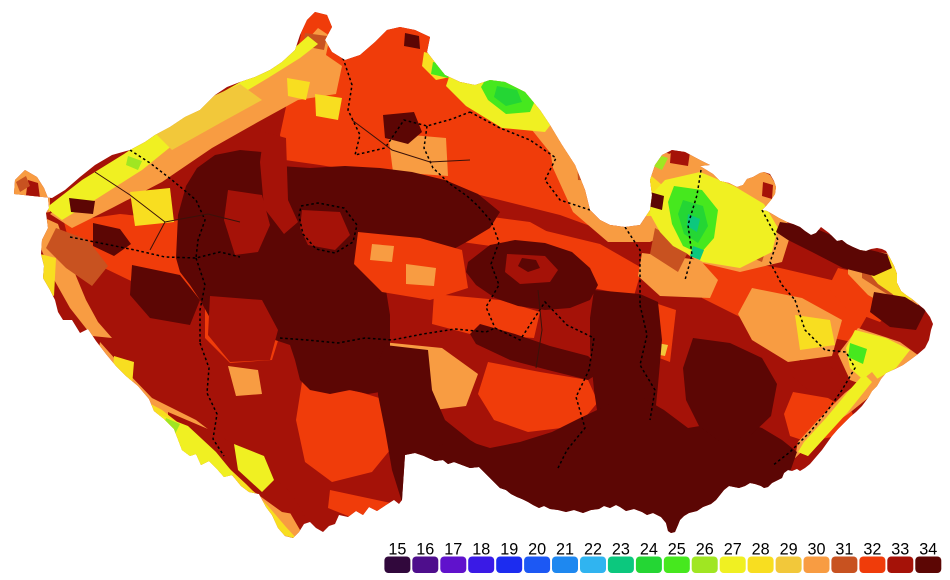 This screenshot has width=950, height=580. What do you see at coordinates (844, 550) in the screenshot?
I see `svg-text: 31` at bounding box center [844, 550].